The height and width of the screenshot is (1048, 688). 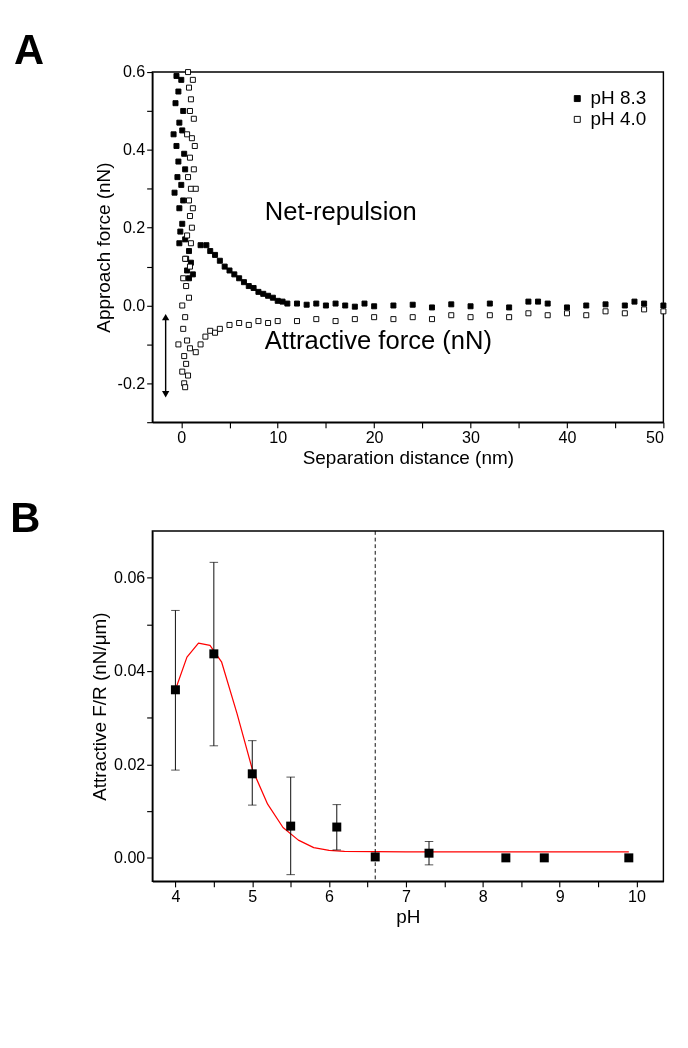 I want to click on y-tick-label: -0.2, so click(x=131, y=382).